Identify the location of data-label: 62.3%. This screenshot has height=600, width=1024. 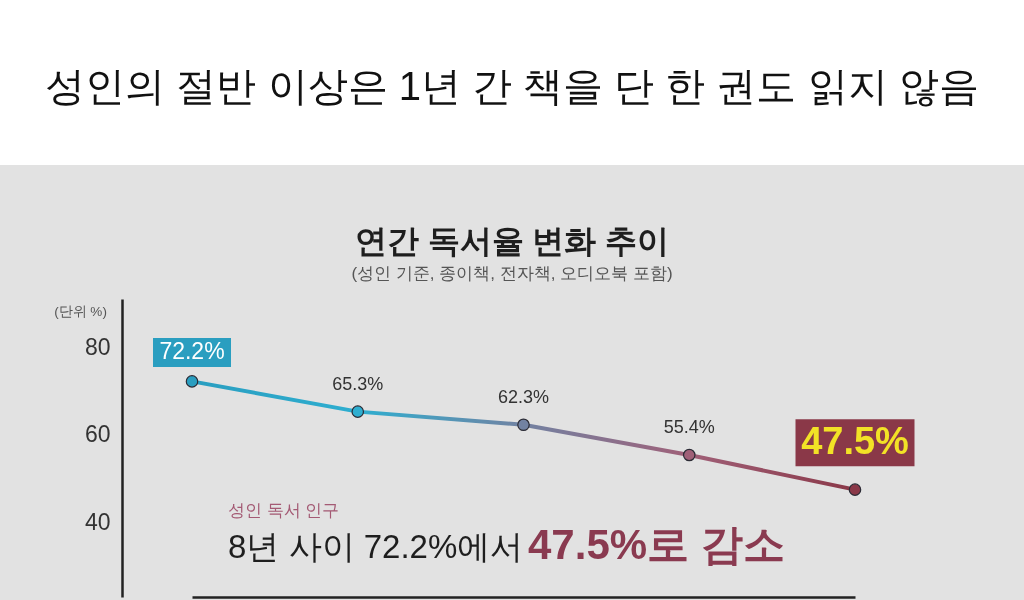
(523, 396).